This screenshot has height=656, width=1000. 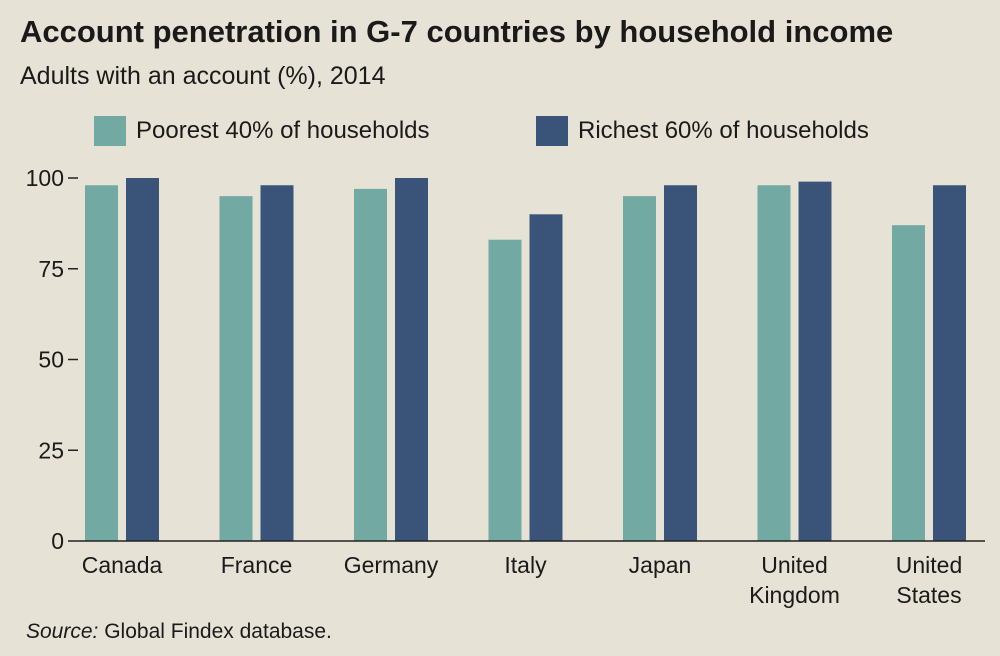 I want to click on x-tick-label-canada: Canada, so click(x=122, y=565).